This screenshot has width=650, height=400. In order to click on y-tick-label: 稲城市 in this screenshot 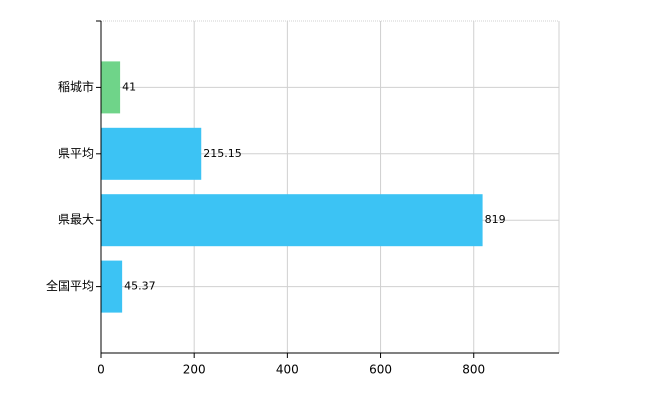, I will do `click(76, 86)`.